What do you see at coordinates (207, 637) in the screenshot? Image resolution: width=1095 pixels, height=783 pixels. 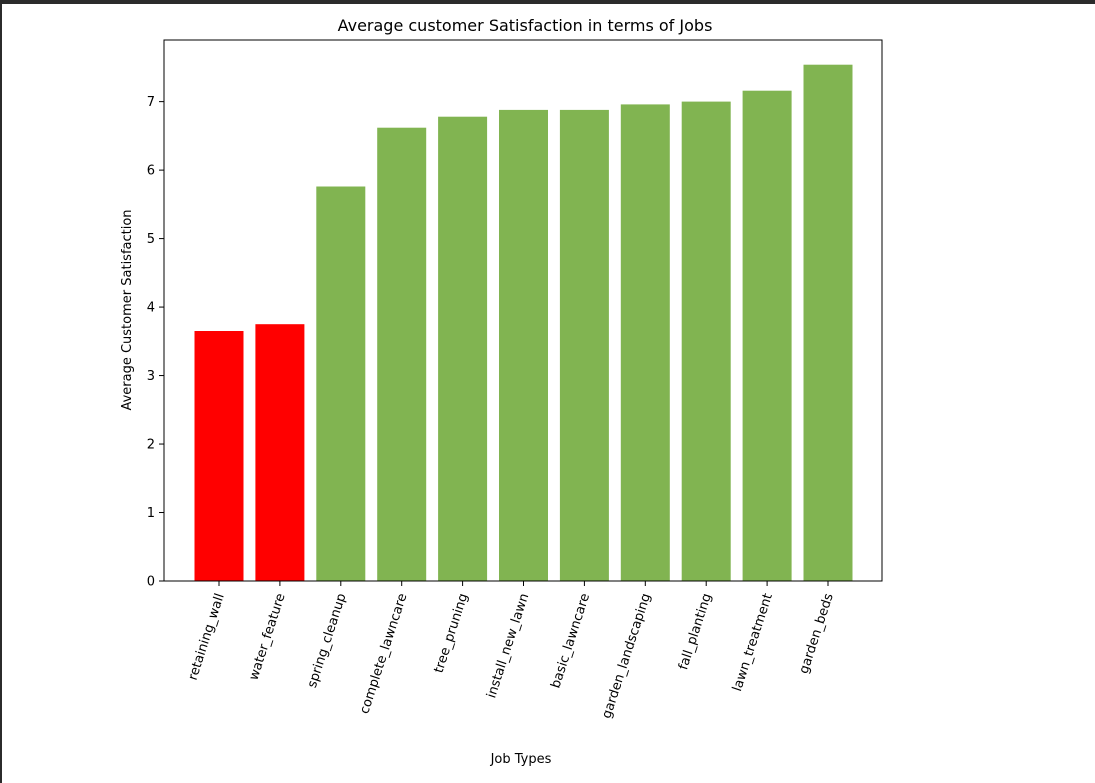 I see `x-tick-label: retaining_wall` at bounding box center [207, 637].